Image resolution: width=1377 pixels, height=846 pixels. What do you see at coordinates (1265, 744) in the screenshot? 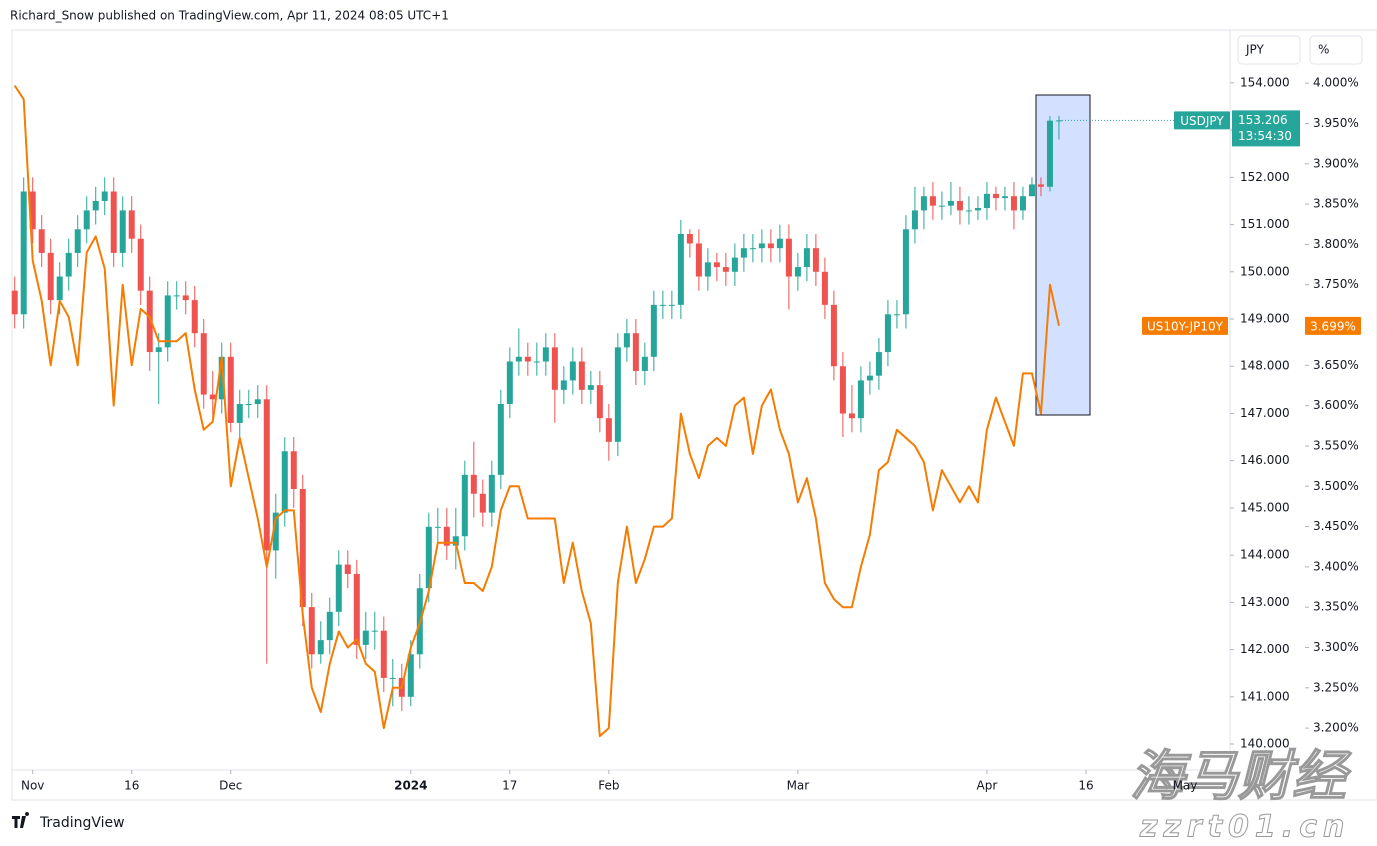
I see `y-tick-label: 140.000` at bounding box center [1265, 744].